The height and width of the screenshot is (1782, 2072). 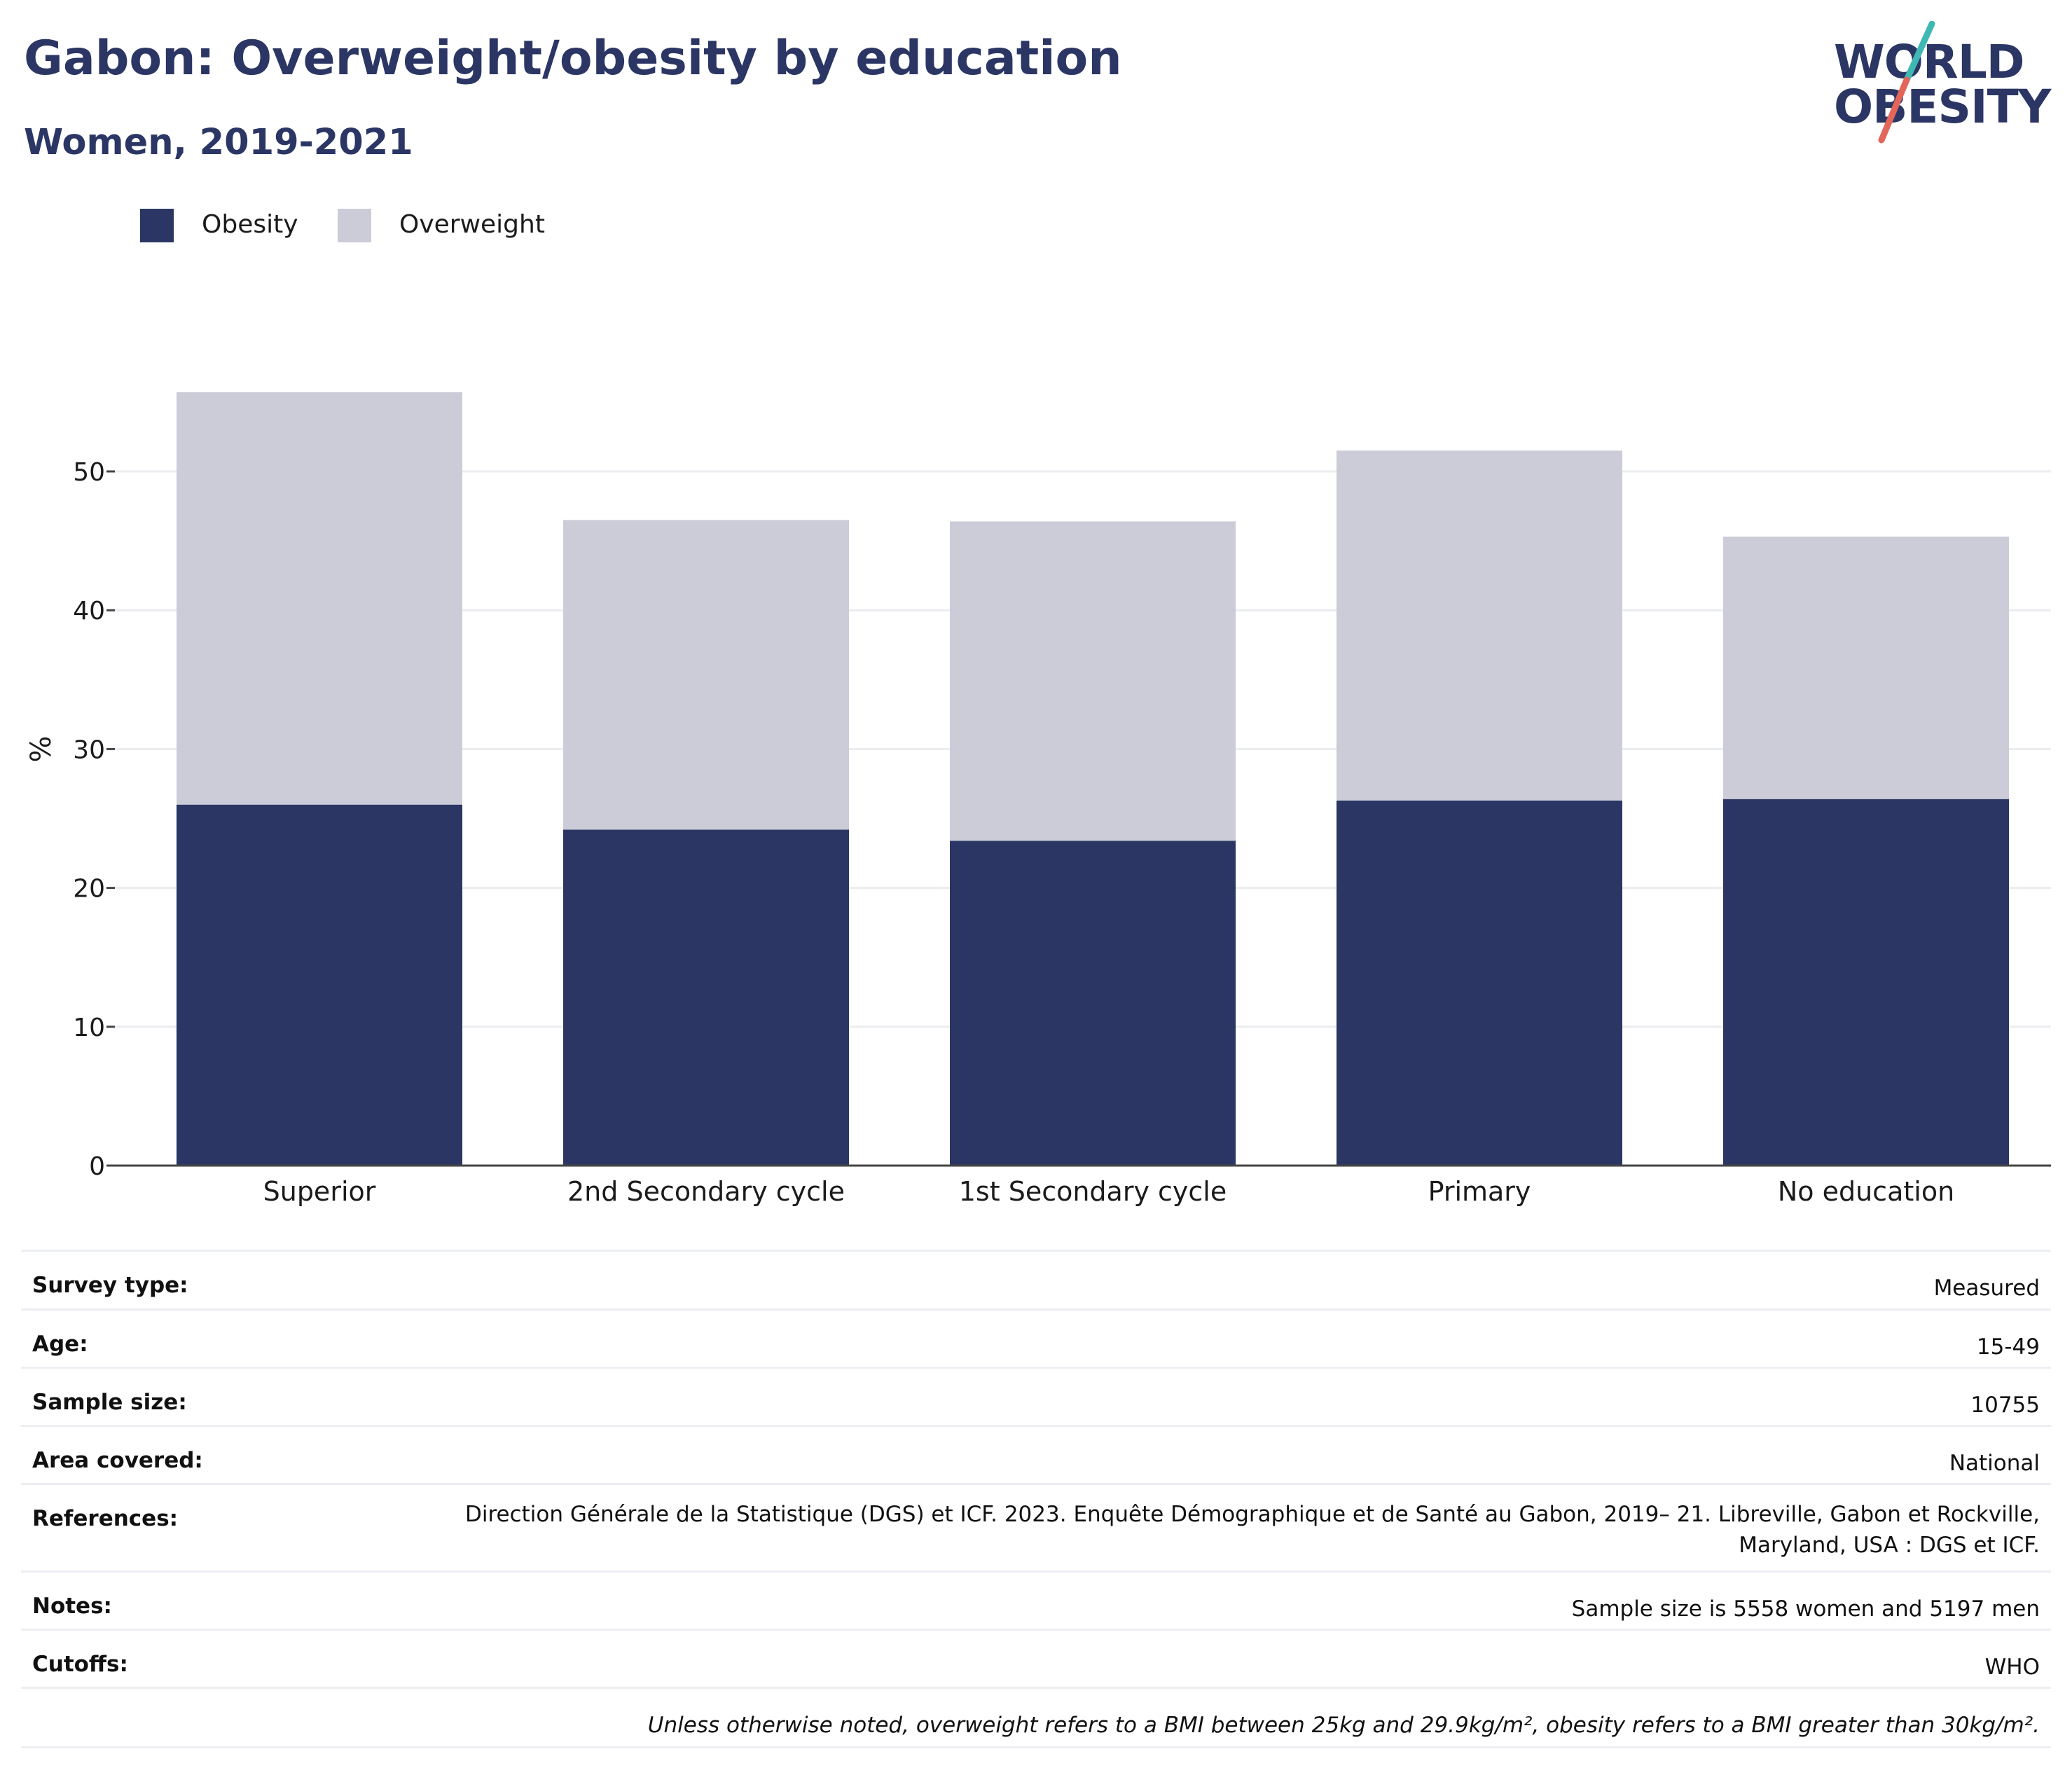 I want to click on logo-slash-icon, so click(x=1907, y=82).